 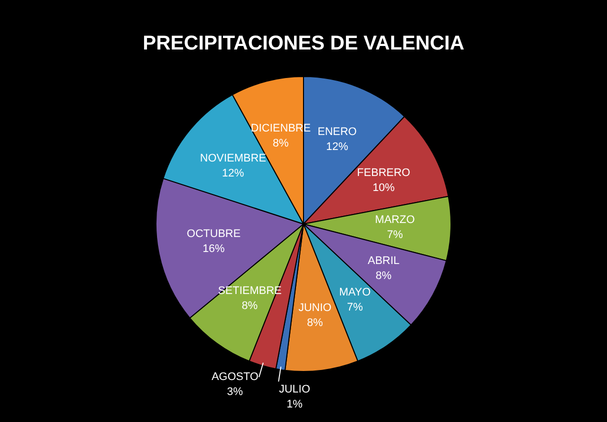 What do you see at coordinates (213, 234) in the screenshot?
I see `slice-label: OCTUBRE` at bounding box center [213, 234].